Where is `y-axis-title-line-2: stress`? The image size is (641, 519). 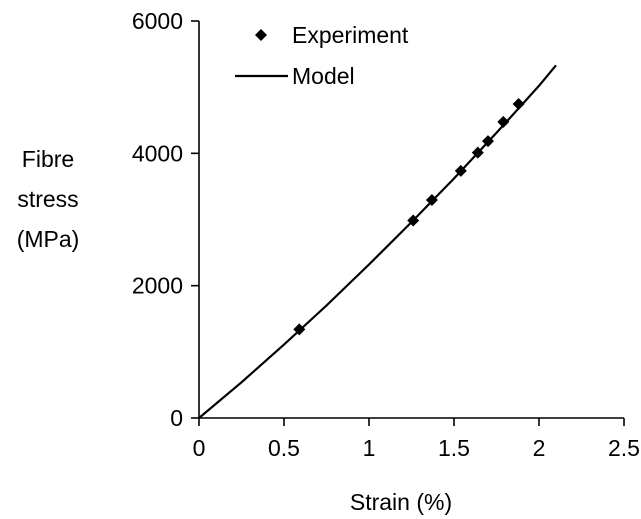
y-axis-title-line-2: stress is located at coordinates (47, 199).